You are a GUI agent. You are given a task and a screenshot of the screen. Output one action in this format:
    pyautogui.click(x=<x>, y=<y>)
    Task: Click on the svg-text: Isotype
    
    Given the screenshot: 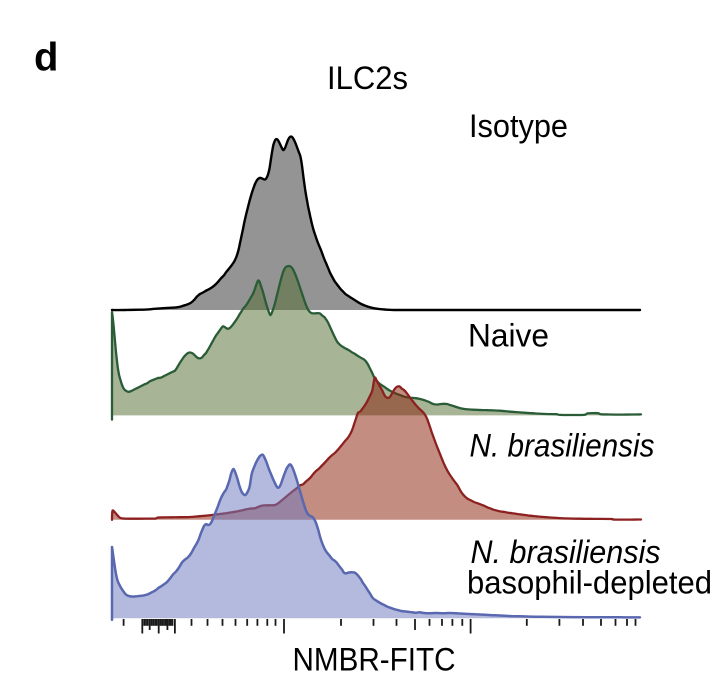 What is the action you would take?
    pyautogui.click(x=518, y=126)
    